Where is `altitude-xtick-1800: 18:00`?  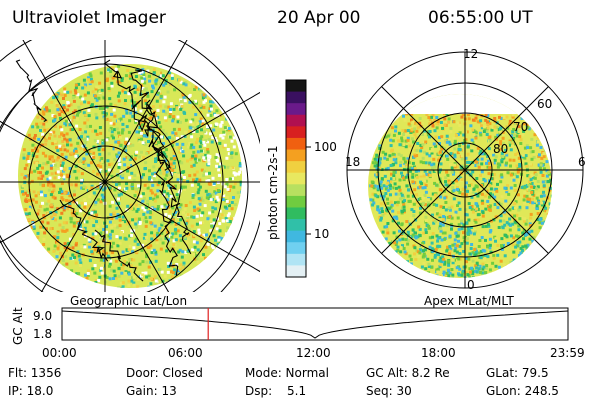 altitude-xtick-1800: 18:00 is located at coordinates (438, 353).